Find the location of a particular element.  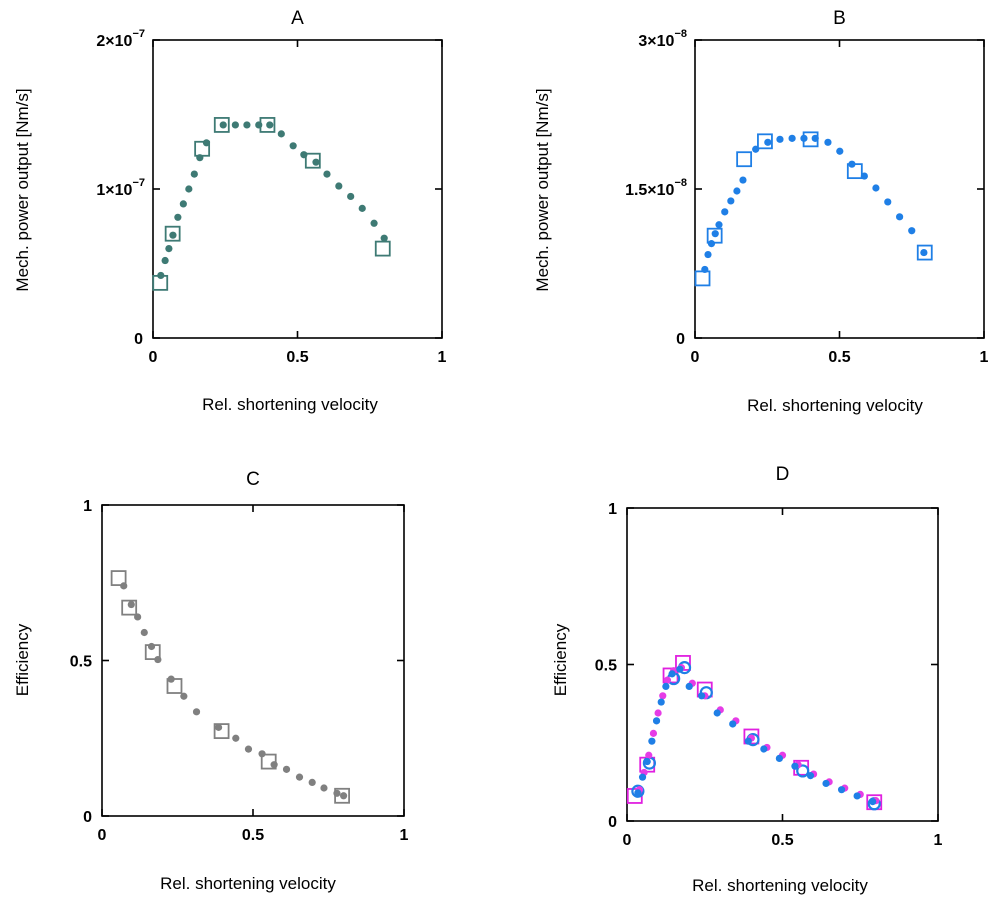

y-tick-label: 1.5×10⁻⁸ is located at coordinates (656, 188).